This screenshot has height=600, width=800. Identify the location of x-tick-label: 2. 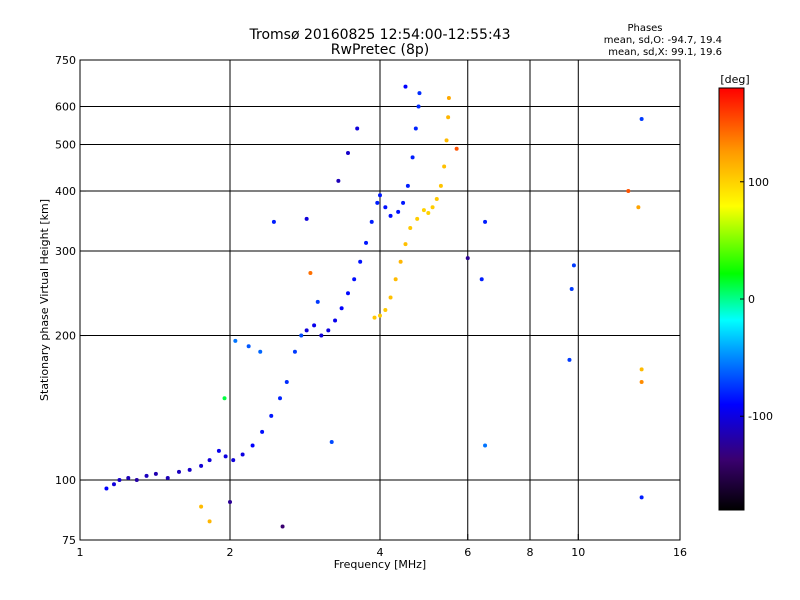
(230, 552).